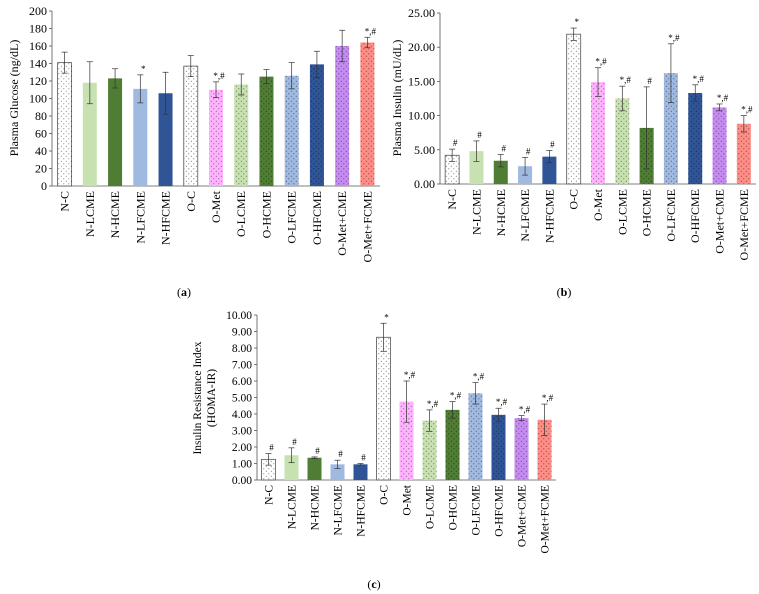 The width and height of the screenshot is (759, 594). Describe the element at coordinates (421, 81) in the screenshot. I see `y-tick-label: 15.00` at that location.